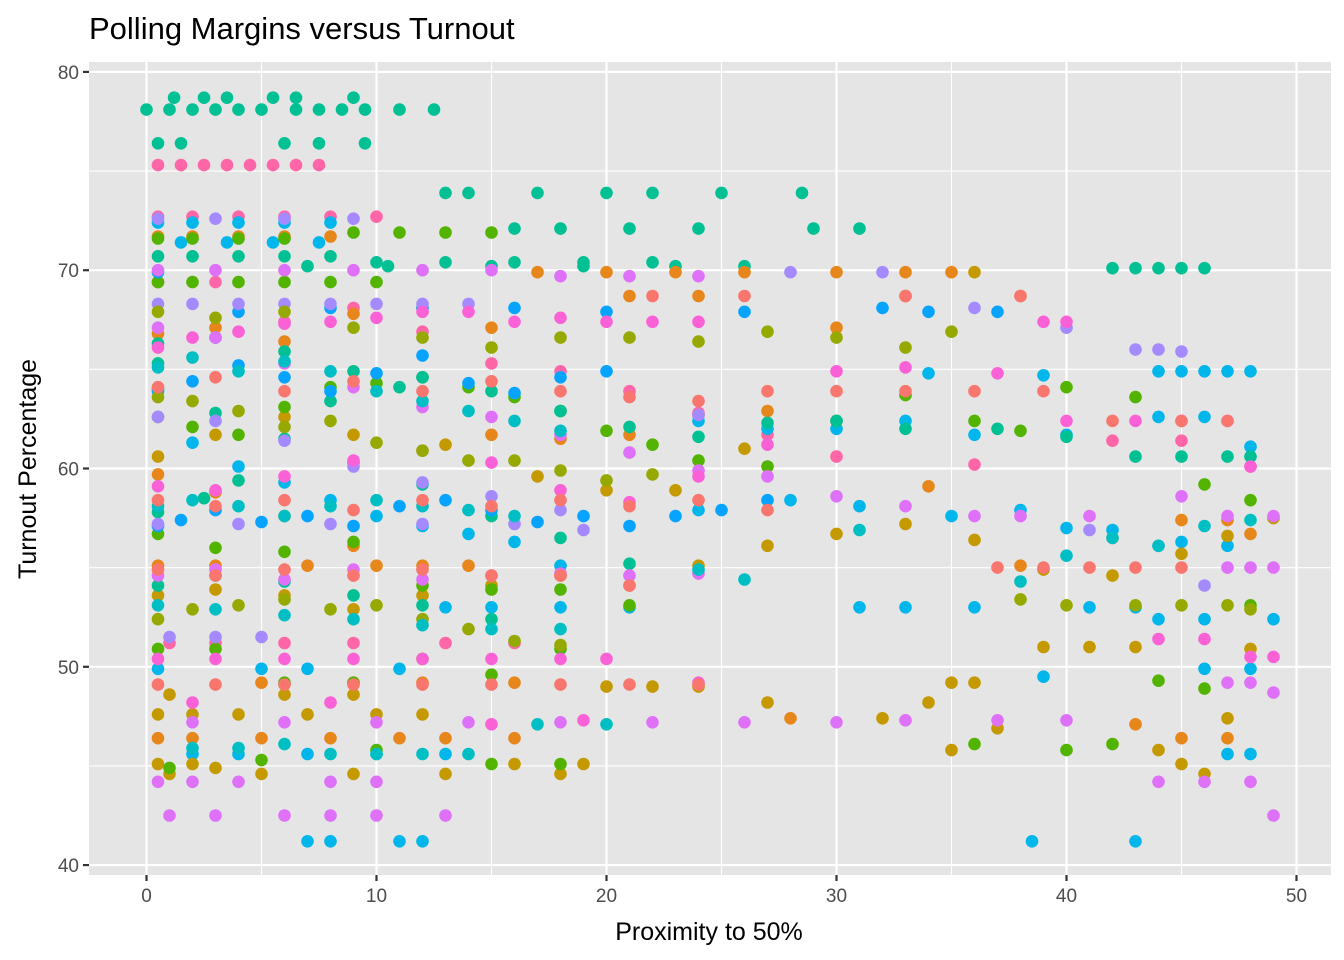 This screenshot has height=960, width=1344. I want to click on y-tick-label: 40, so click(68, 866).